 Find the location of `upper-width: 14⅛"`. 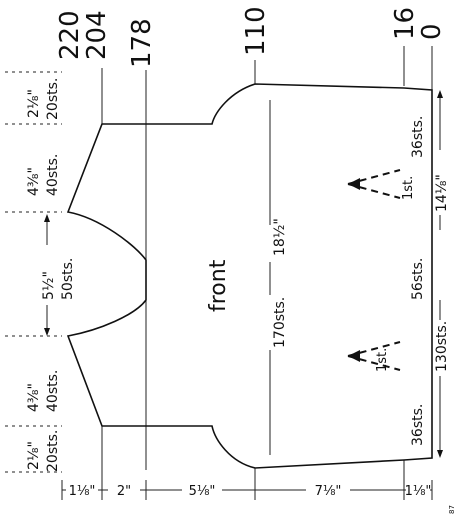

upper-width: 14⅛" is located at coordinates (442, 193).